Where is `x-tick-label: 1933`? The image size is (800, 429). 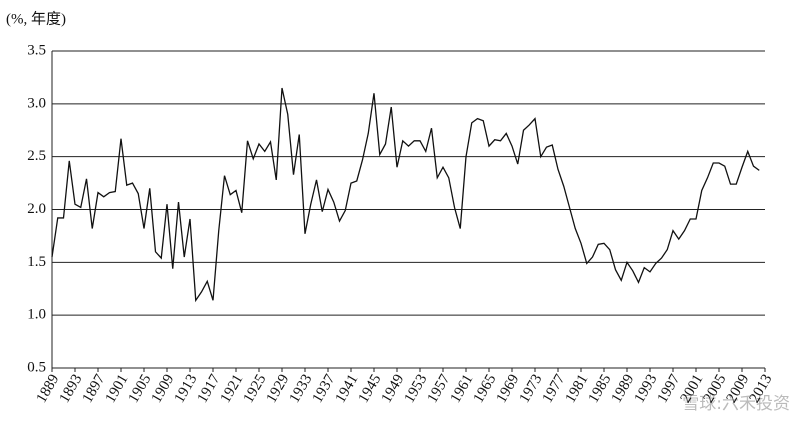 x-tick-label: 1933 is located at coordinates (301, 389).